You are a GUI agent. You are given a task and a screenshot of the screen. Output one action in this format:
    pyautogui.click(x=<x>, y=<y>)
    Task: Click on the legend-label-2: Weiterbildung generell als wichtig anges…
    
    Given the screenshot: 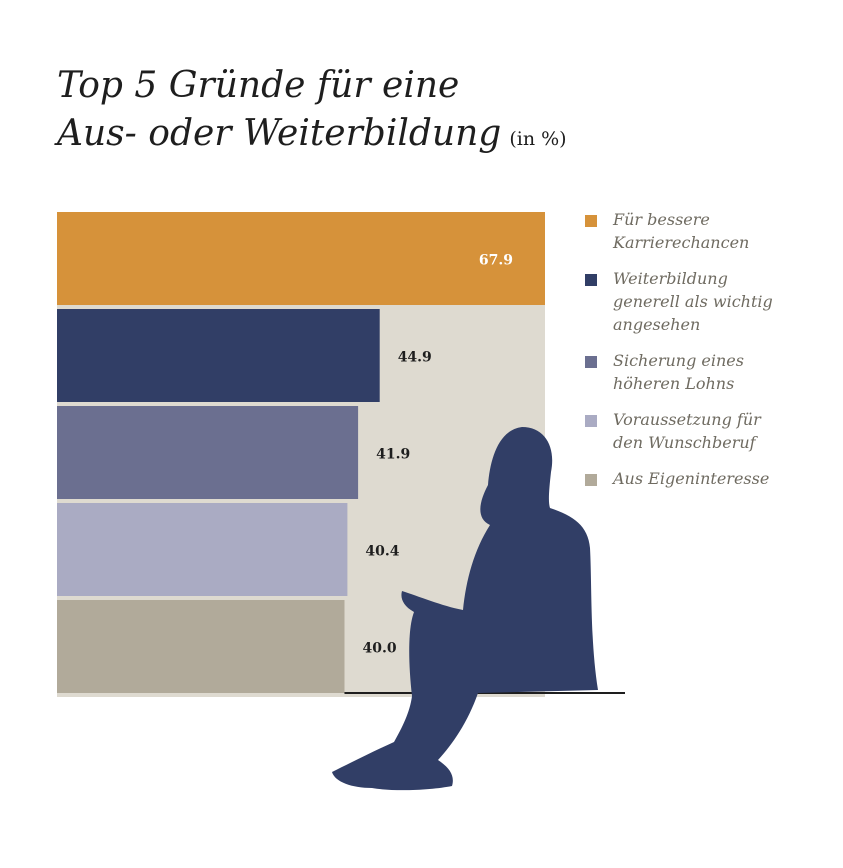 What is the action you would take?
    pyautogui.click(x=693, y=301)
    